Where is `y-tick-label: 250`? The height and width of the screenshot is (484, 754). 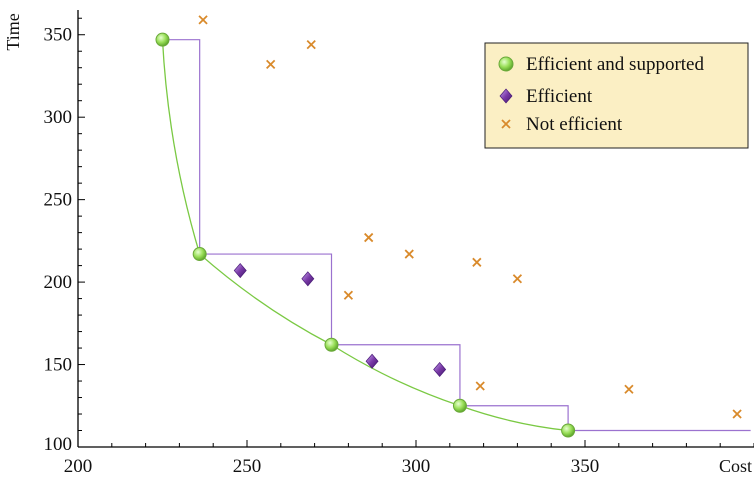 y-tick-label: 250 is located at coordinates (58, 200).